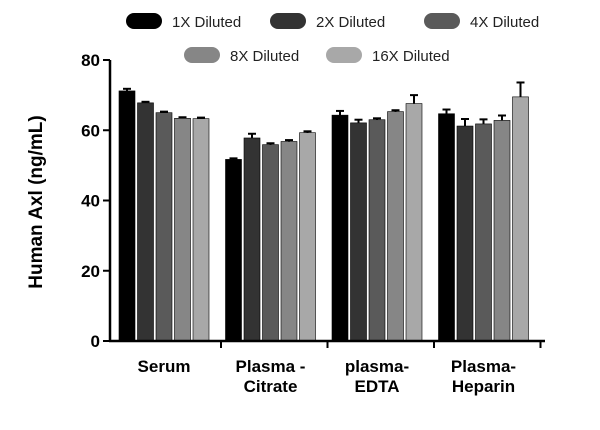 The width and height of the screenshot is (600, 430). What do you see at coordinates (504, 22) in the screenshot?
I see `legend-label: 4X Diluted` at bounding box center [504, 22].